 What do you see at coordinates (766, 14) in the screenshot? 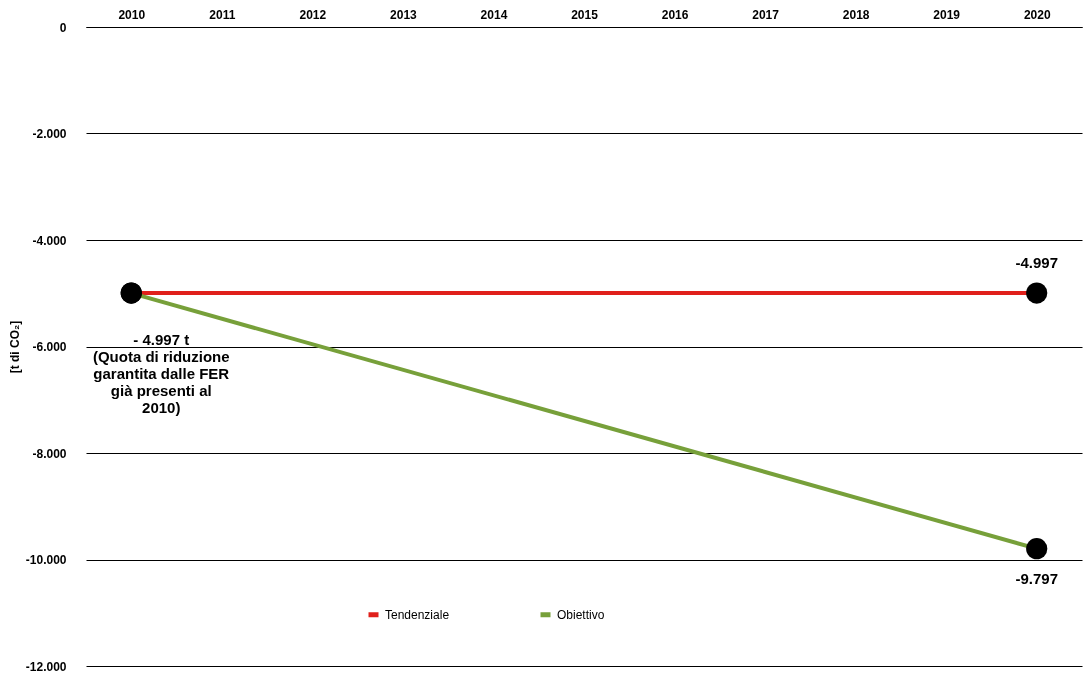
I see `x-tick-label: 2017` at bounding box center [766, 14].